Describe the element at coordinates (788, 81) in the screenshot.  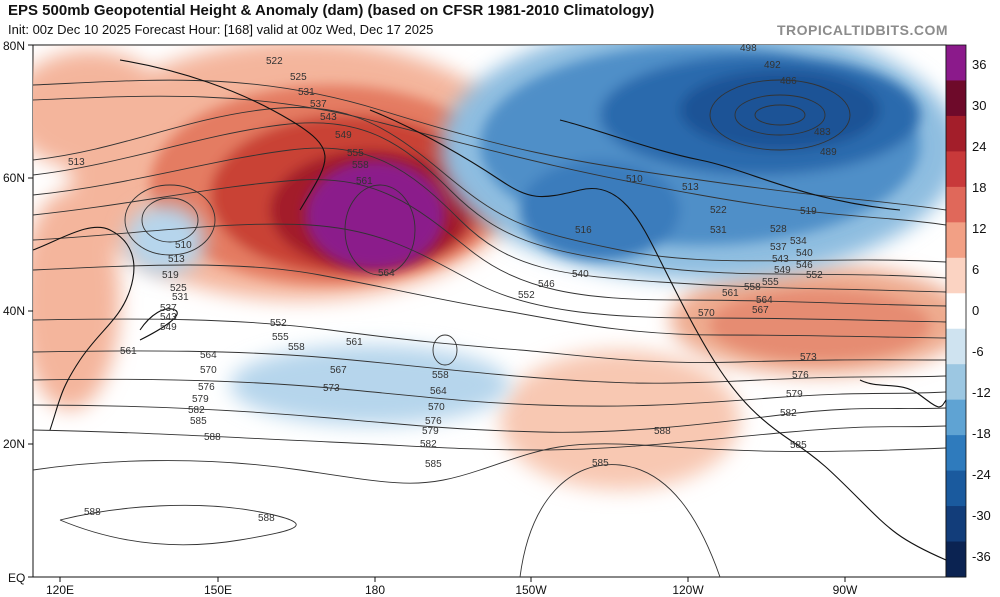
I see `contour-label: 486` at that location.